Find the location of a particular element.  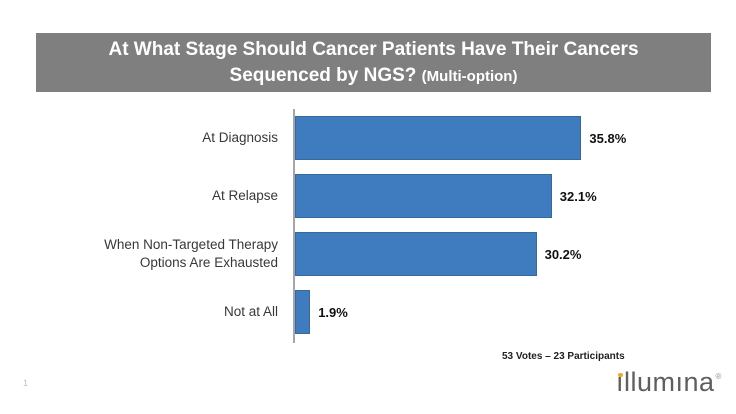

value-label: 35.8% is located at coordinates (608, 138).